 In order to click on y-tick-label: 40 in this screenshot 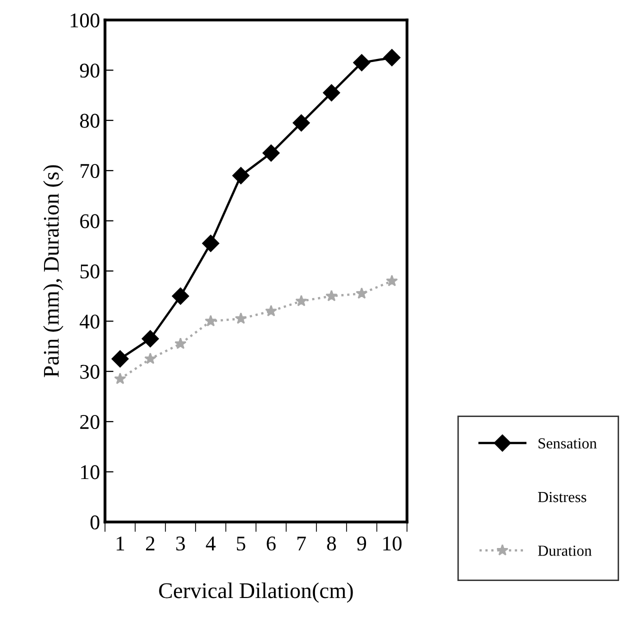, I will do `click(90, 321)`.